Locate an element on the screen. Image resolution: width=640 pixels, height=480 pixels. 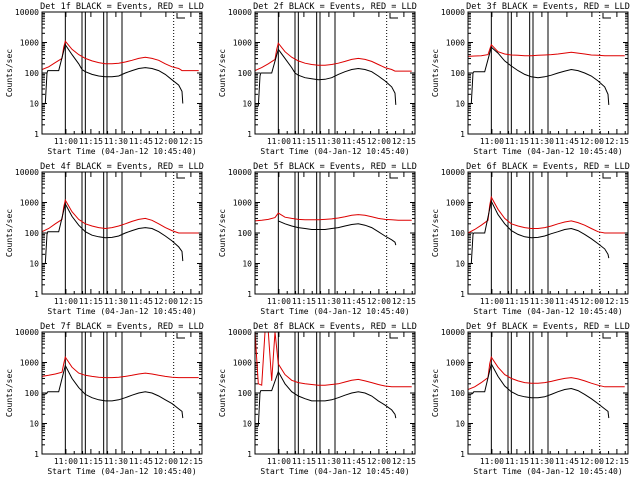
panel-title: Det 1f BLACK = Events, RED = LLD is located at coordinates (122, 7).